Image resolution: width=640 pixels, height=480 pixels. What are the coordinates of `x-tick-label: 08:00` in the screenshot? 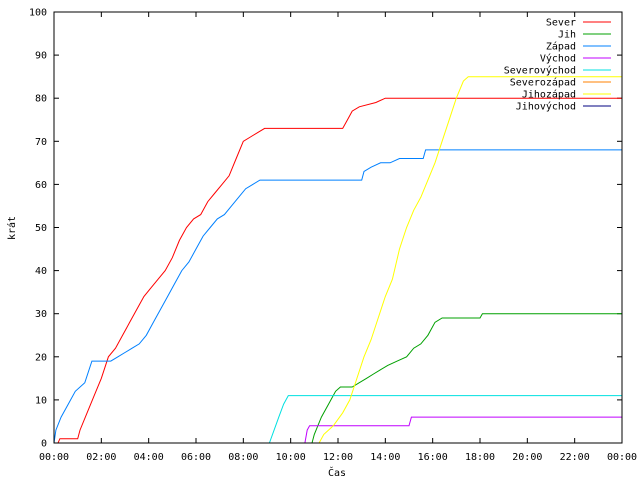 It's located at (243, 457).